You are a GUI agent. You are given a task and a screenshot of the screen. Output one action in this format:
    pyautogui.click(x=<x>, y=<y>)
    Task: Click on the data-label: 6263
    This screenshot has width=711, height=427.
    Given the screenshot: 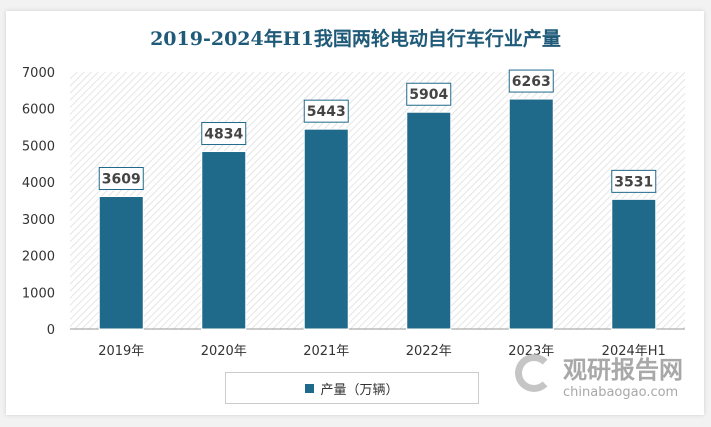 What is the action you would take?
    pyautogui.click(x=531, y=82)
    